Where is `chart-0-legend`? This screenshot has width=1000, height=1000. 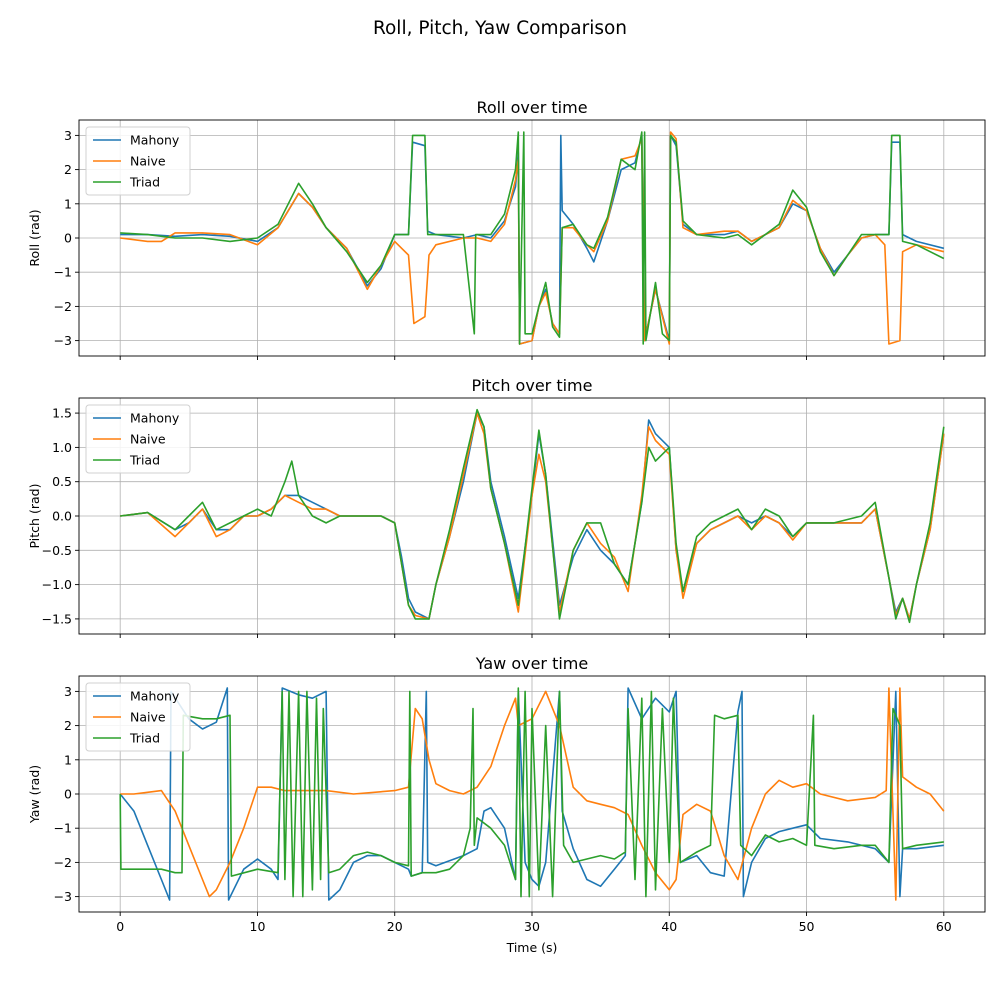 chart-0-legend is located at coordinates (138, 161).